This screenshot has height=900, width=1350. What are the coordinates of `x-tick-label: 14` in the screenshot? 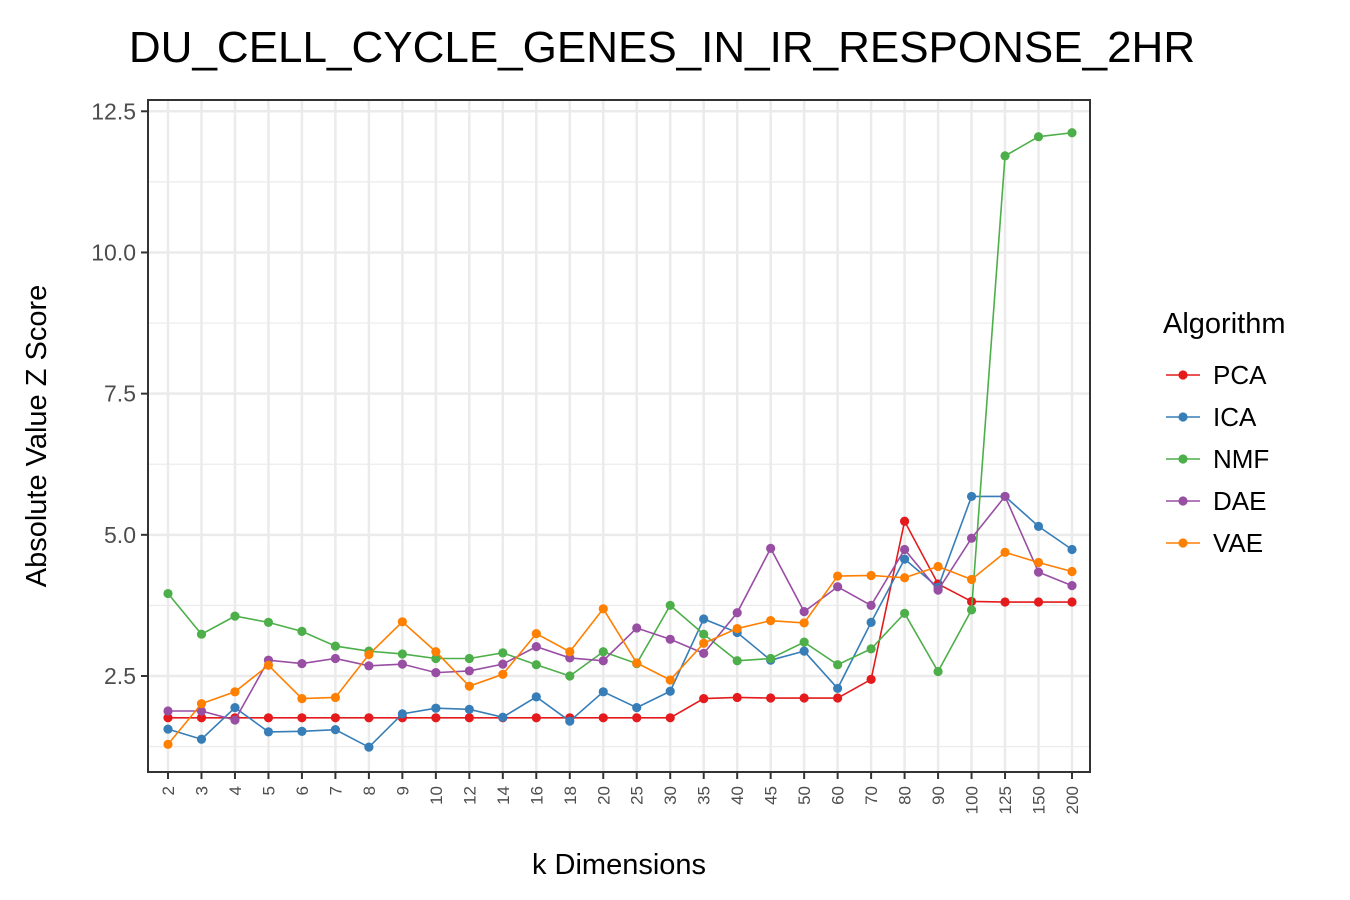 It's located at (503, 795).